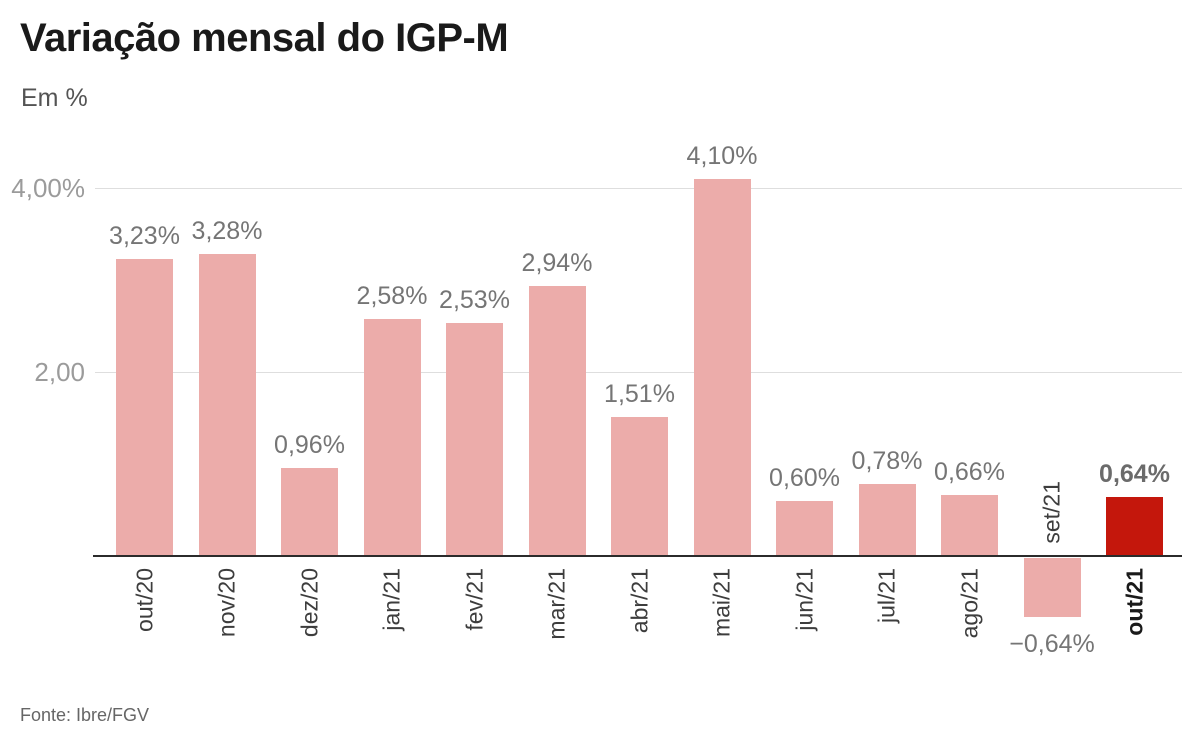  What do you see at coordinates (264, 38) in the screenshot?
I see `chart-title: Variação mensal do IGP-M` at bounding box center [264, 38].